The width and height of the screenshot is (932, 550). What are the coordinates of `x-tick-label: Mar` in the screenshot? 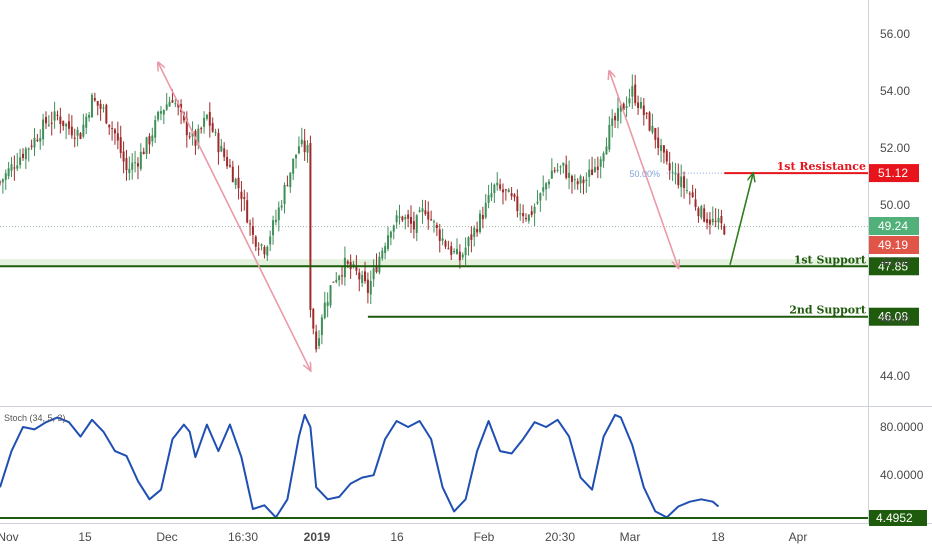 It's located at (630, 537).